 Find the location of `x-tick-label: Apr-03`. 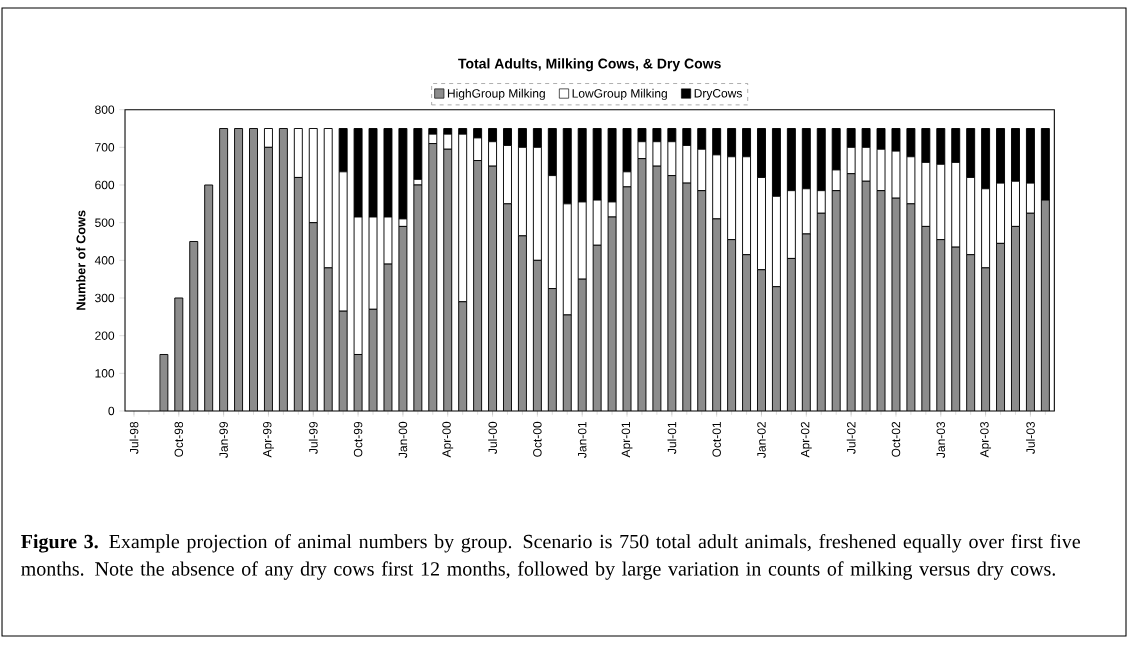

x-tick-label: Apr-03 is located at coordinates (986, 439).